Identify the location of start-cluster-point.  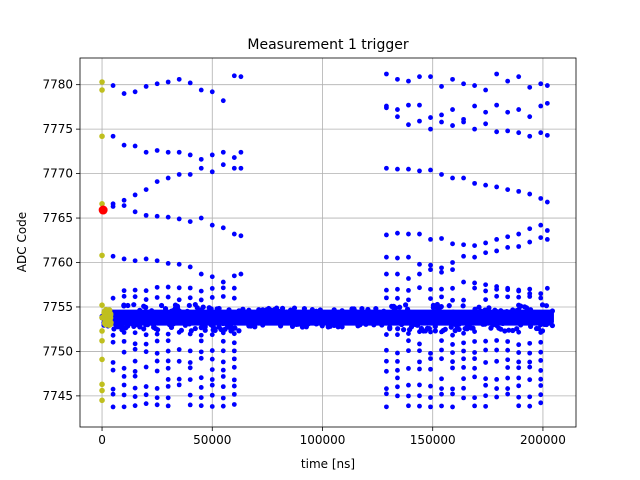
(104, 314).